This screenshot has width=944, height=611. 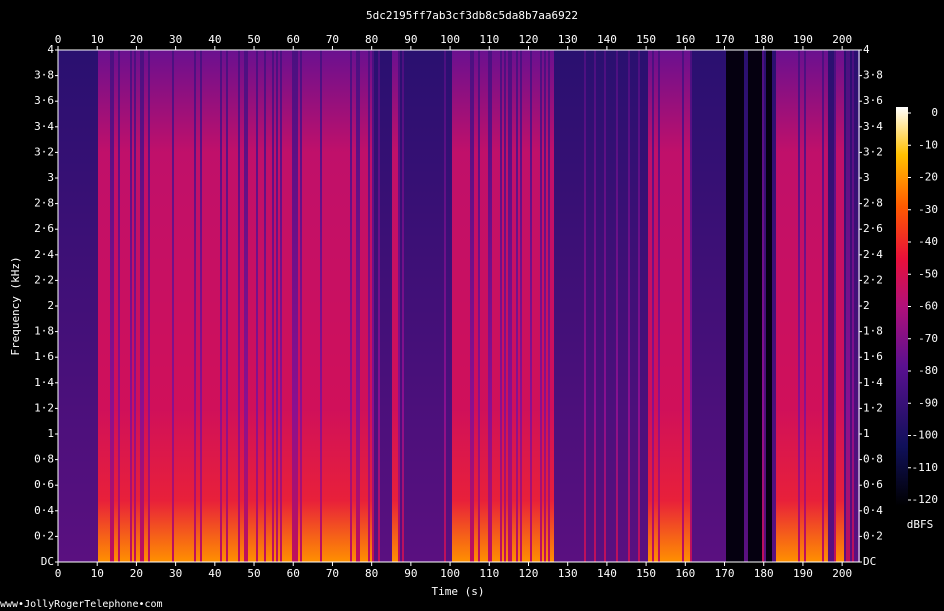 What do you see at coordinates (214, 39) in the screenshot?
I see `x-tick-label: 40` at bounding box center [214, 39].